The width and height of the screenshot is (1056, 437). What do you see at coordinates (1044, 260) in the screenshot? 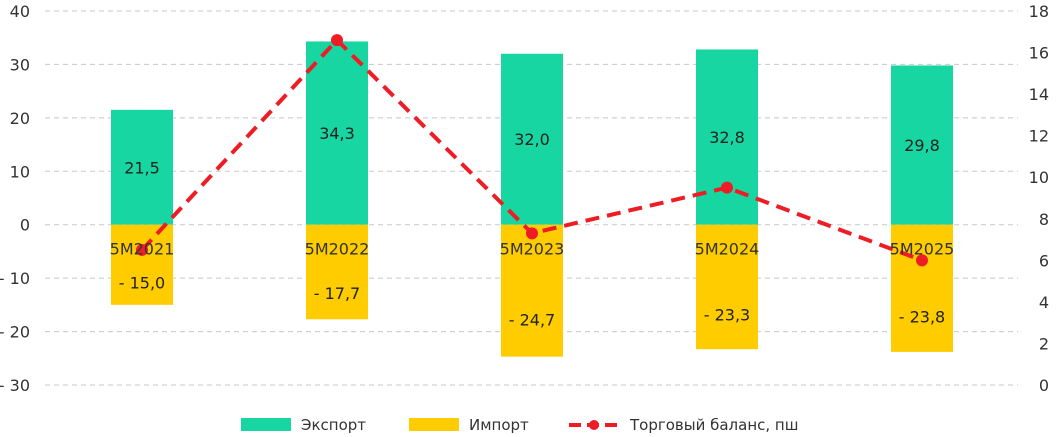
I see `right-axis-tick-label: 6` at bounding box center [1044, 260].